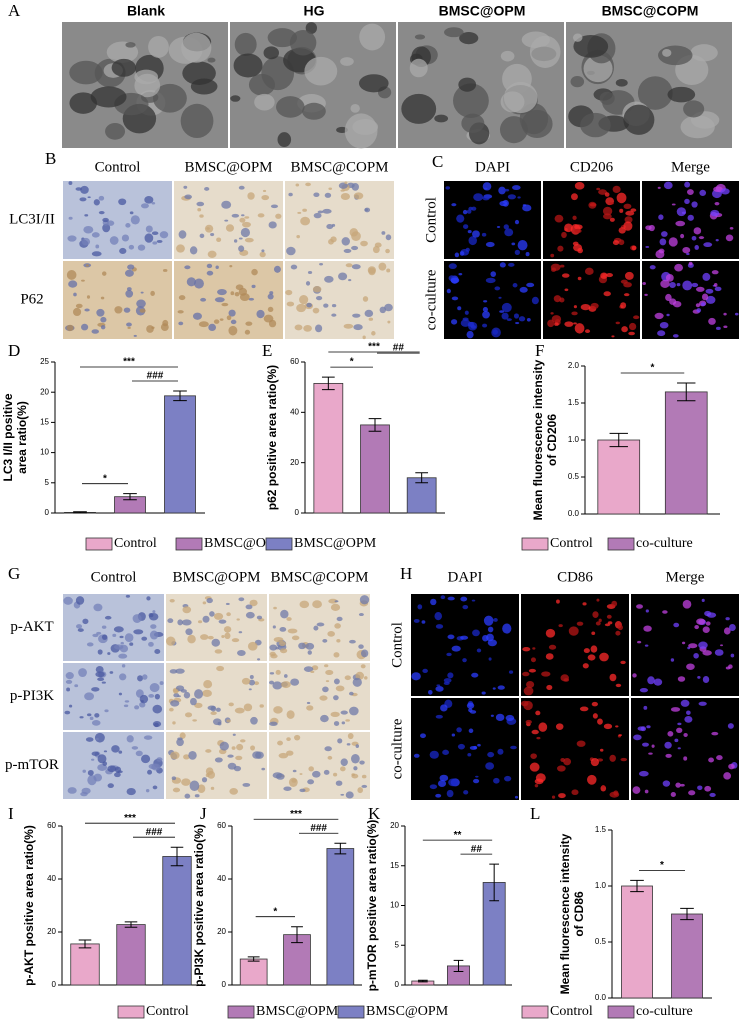  I want to click on panel-label: H, so click(406, 573).